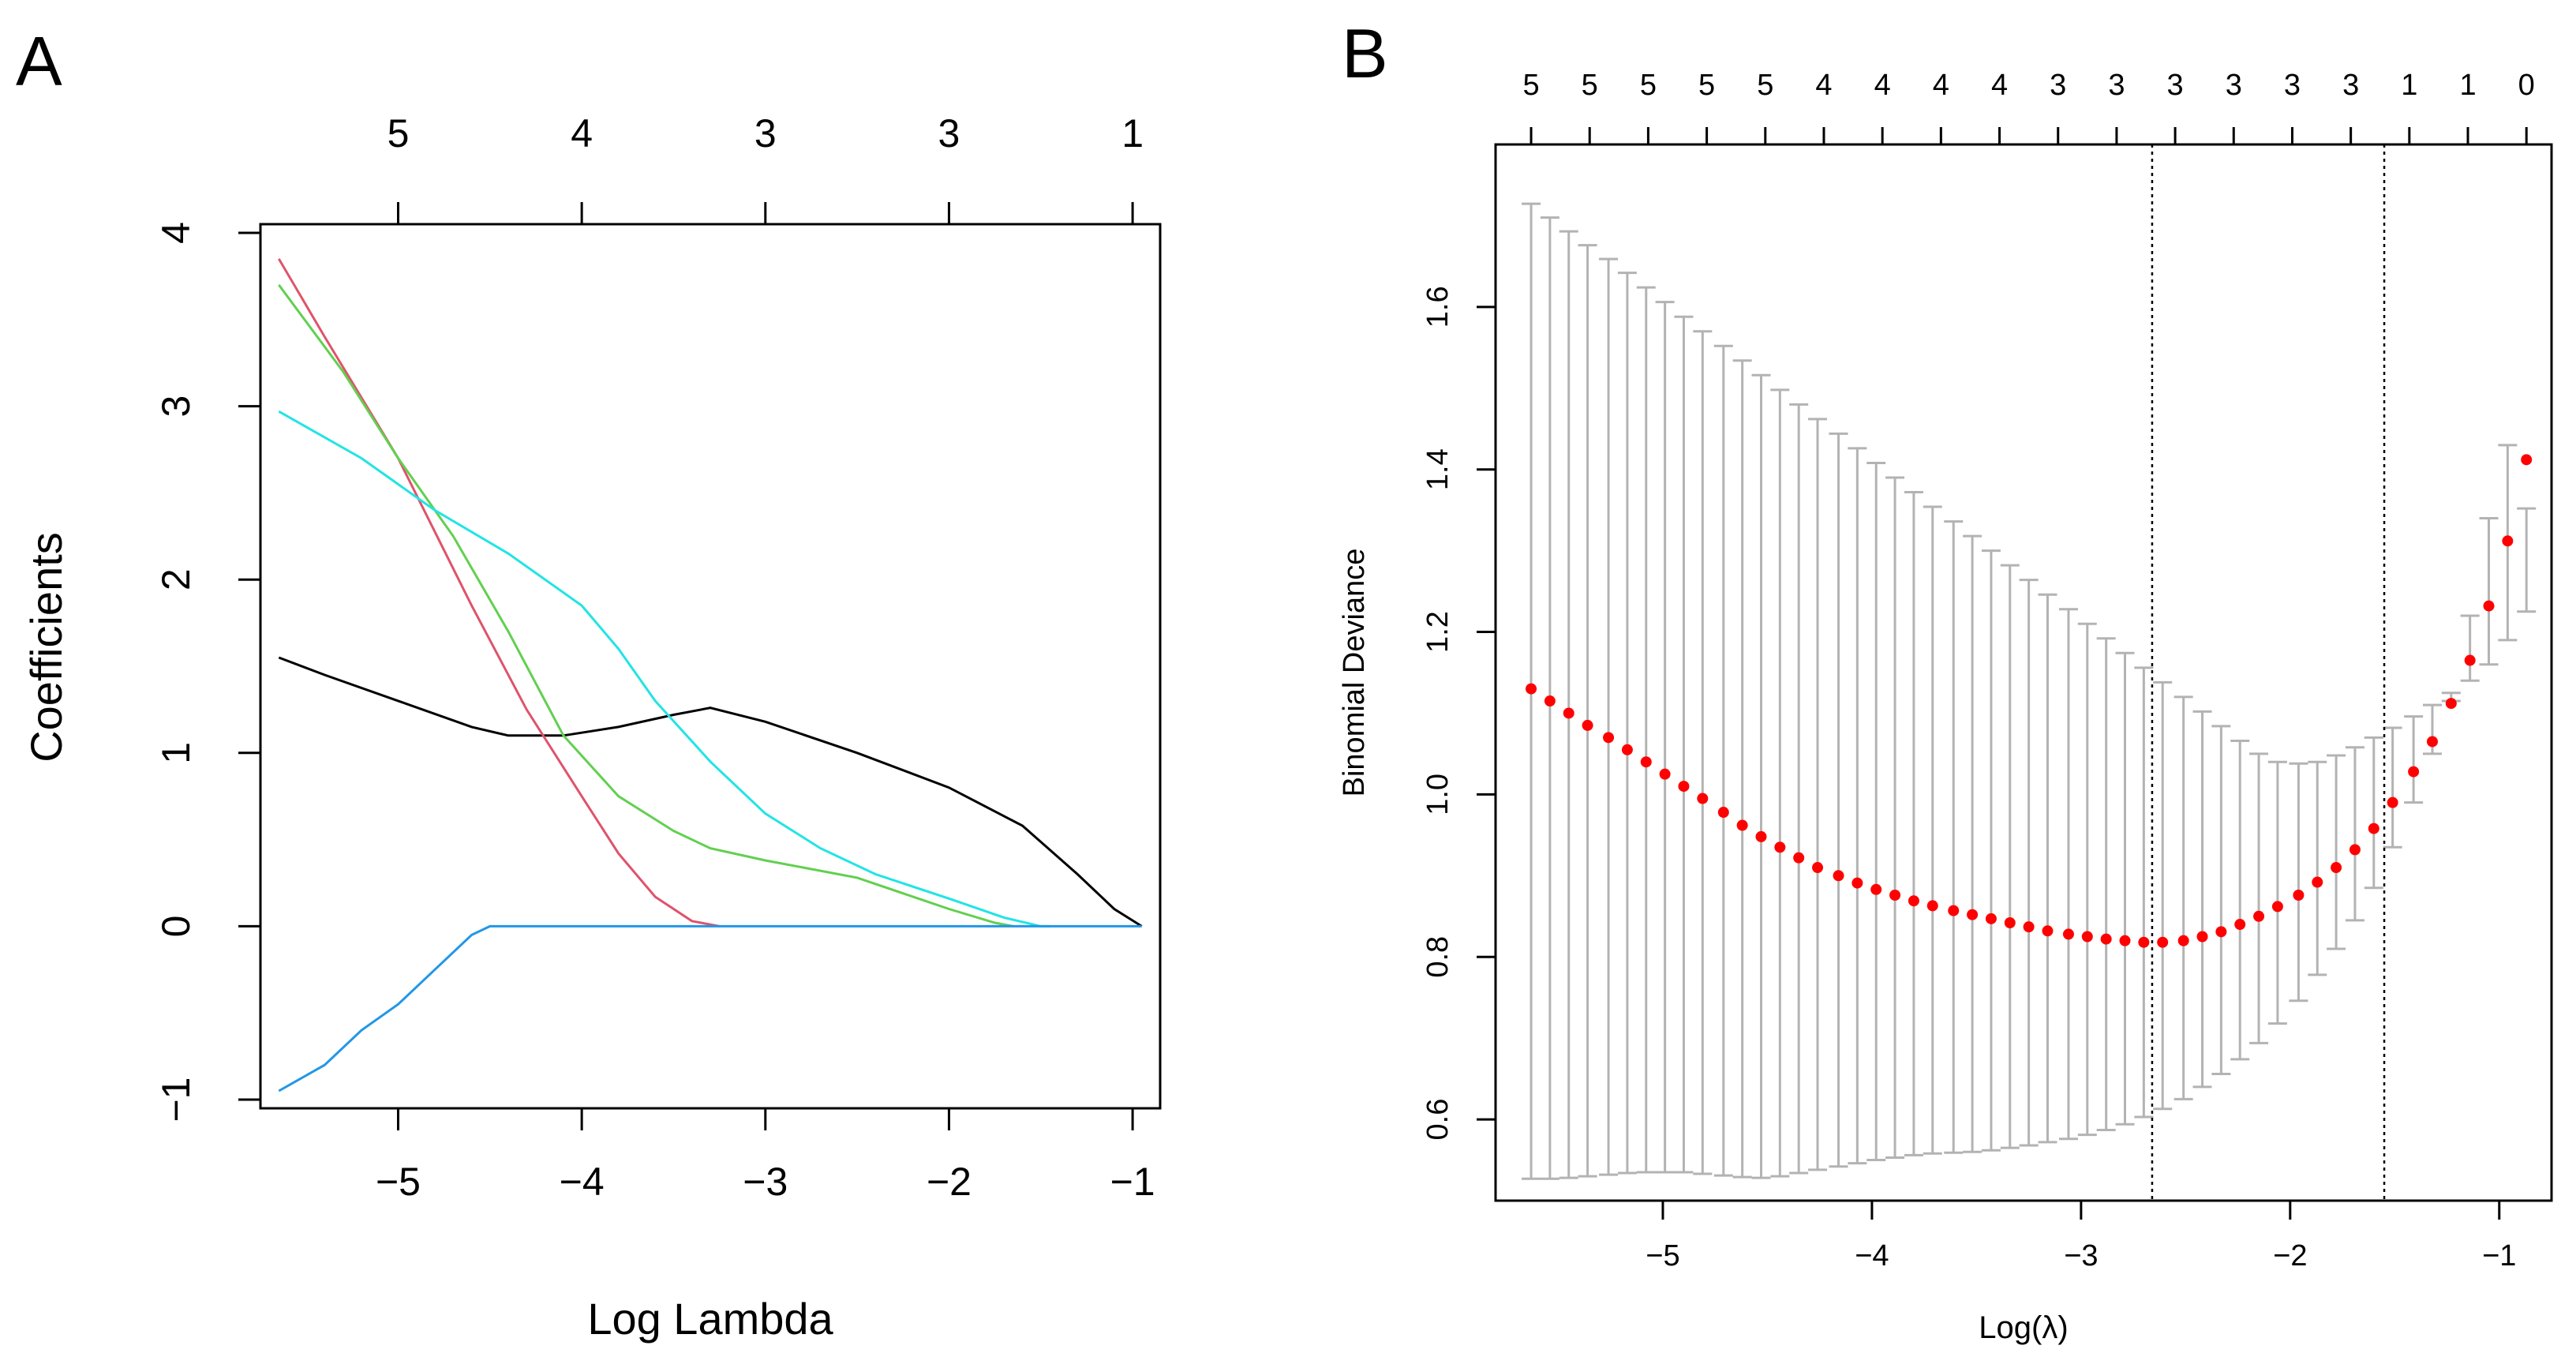 Image resolution: width=2576 pixels, height=1368 pixels. I want to click on y-tick-label: 1.0, so click(1438, 794).